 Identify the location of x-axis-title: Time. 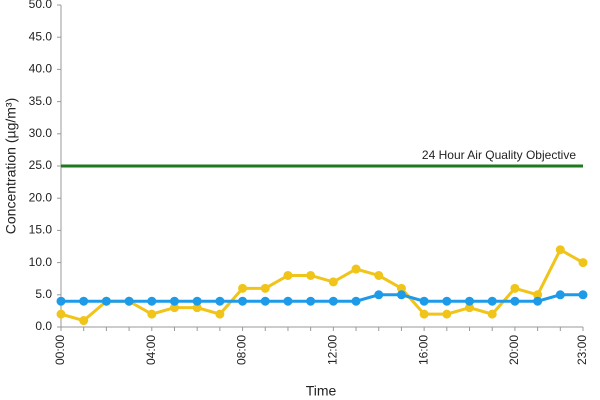
(321, 391).